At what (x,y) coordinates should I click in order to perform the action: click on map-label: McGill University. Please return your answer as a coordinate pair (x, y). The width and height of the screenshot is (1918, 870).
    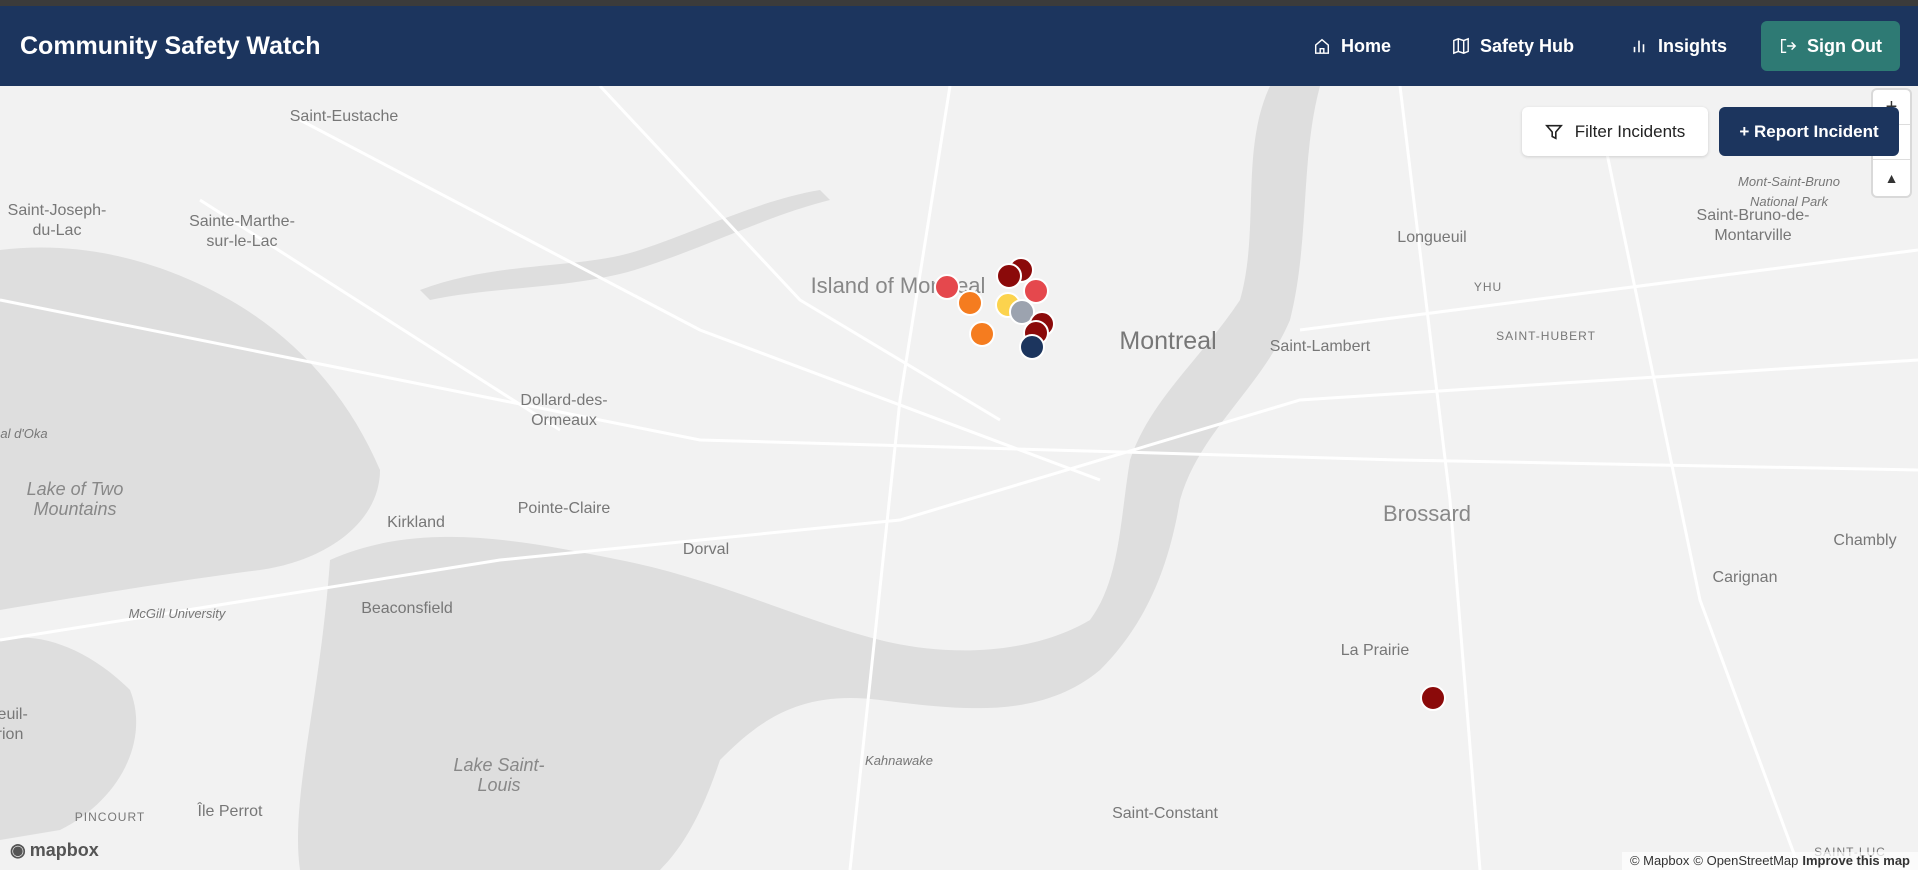
    Looking at the image, I should click on (177, 613).